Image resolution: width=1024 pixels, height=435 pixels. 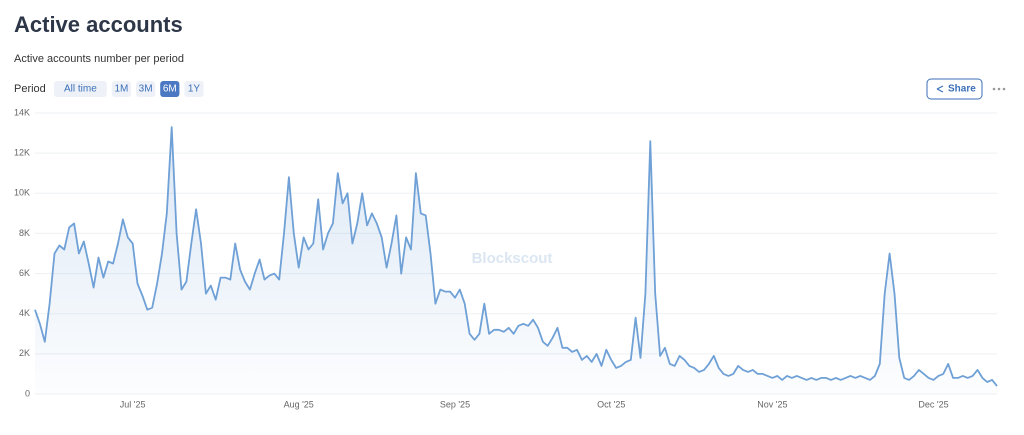 What do you see at coordinates (772, 404) in the screenshot?
I see `x-tick-label: Nov '25` at bounding box center [772, 404].